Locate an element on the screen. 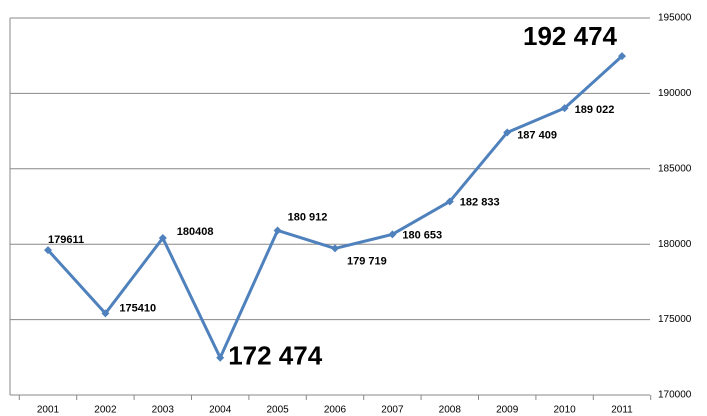 This screenshot has width=707, height=416. y-tick-label: 175000 is located at coordinates (675, 319).